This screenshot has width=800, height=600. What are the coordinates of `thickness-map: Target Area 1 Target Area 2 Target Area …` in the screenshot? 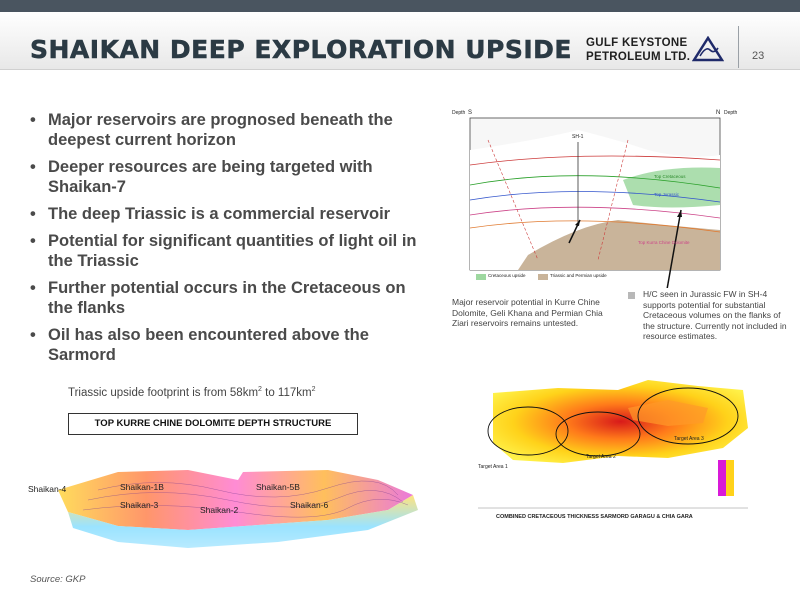 It's located at (613, 445).